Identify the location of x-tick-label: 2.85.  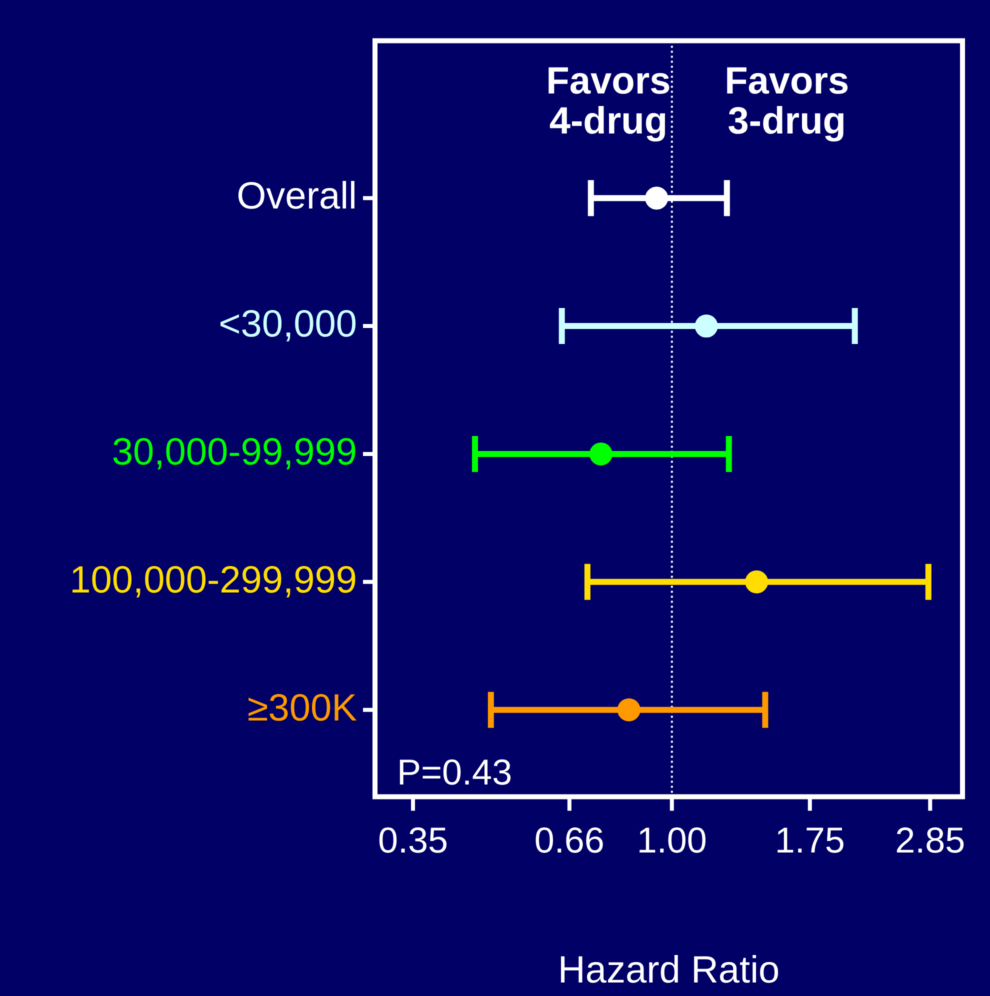
(930, 839).